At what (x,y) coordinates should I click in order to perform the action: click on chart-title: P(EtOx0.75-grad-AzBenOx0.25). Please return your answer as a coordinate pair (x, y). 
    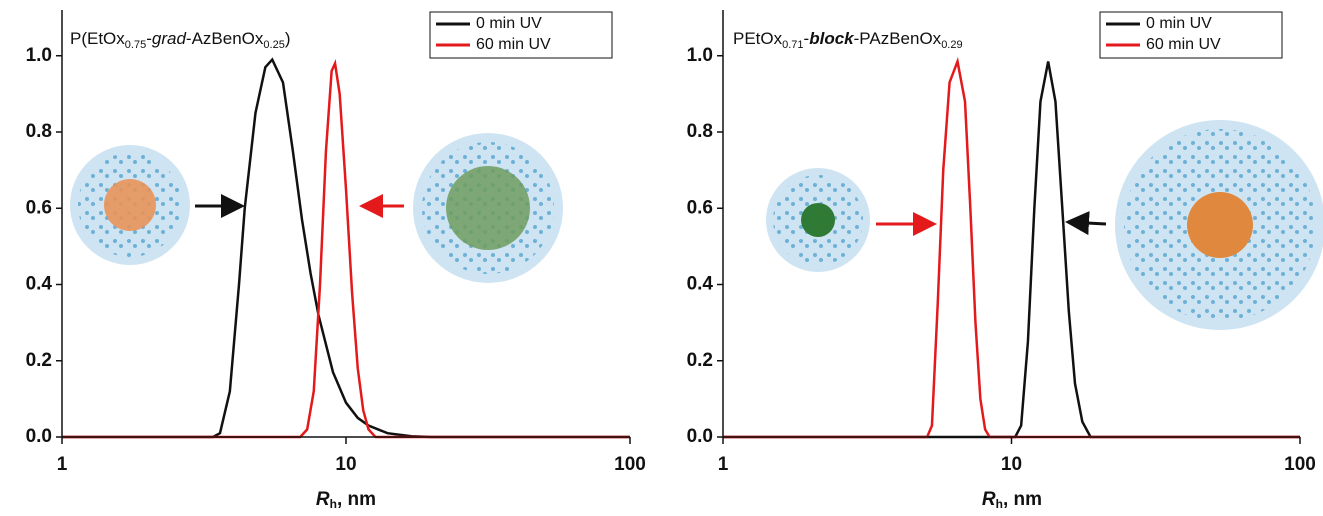
    Looking at the image, I should click on (180, 39).